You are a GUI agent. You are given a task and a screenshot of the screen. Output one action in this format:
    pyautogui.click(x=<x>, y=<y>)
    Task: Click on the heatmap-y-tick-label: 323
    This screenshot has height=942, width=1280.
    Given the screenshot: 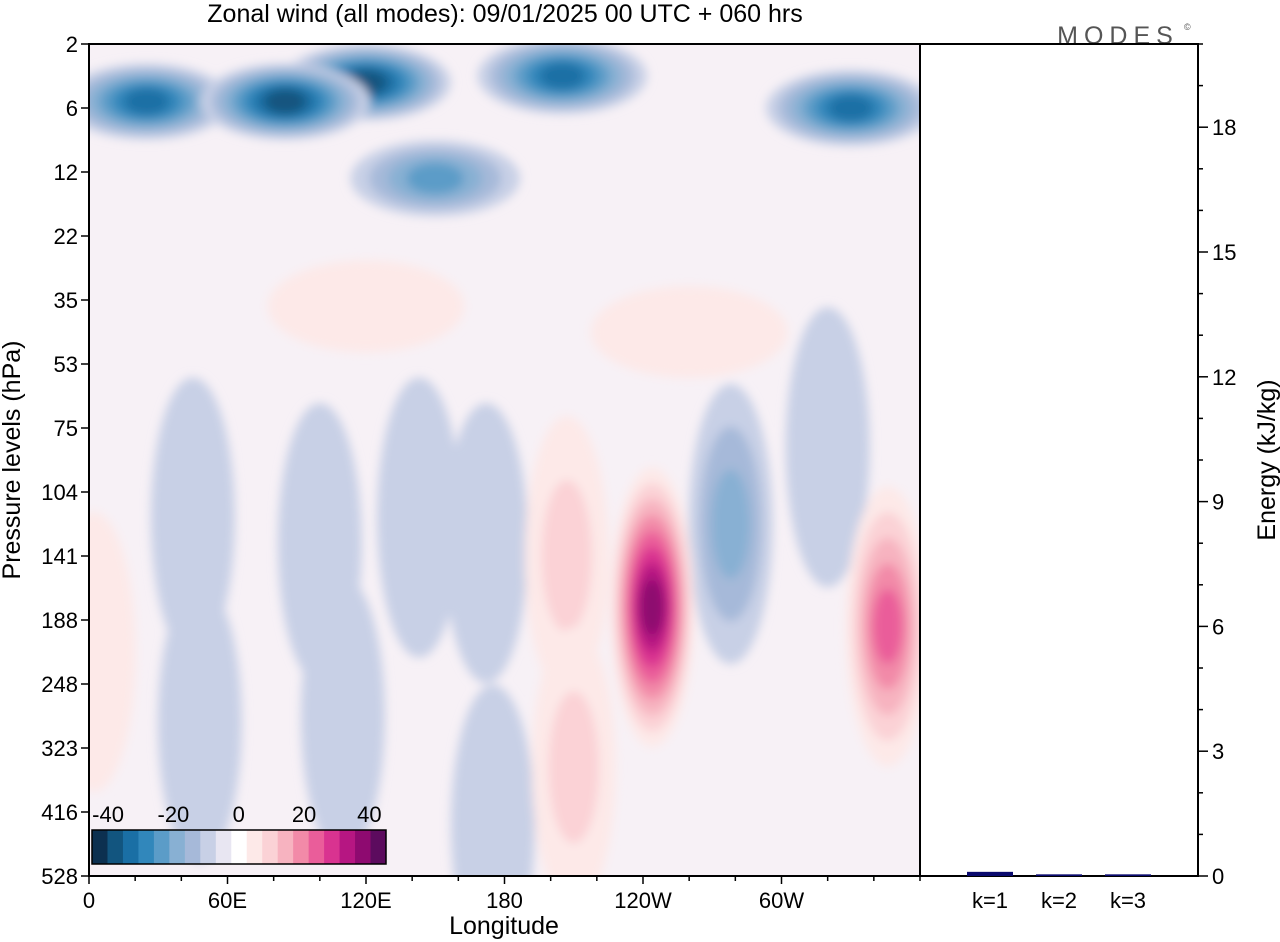 What is the action you would take?
    pyautogui.click(x=59, y=748)
    